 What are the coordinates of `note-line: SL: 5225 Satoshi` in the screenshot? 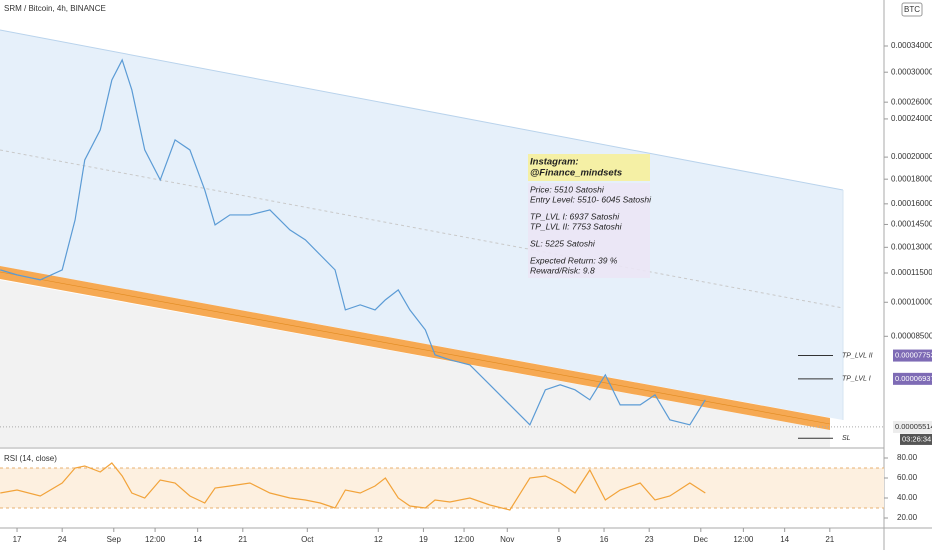 It's located at (563, 243).